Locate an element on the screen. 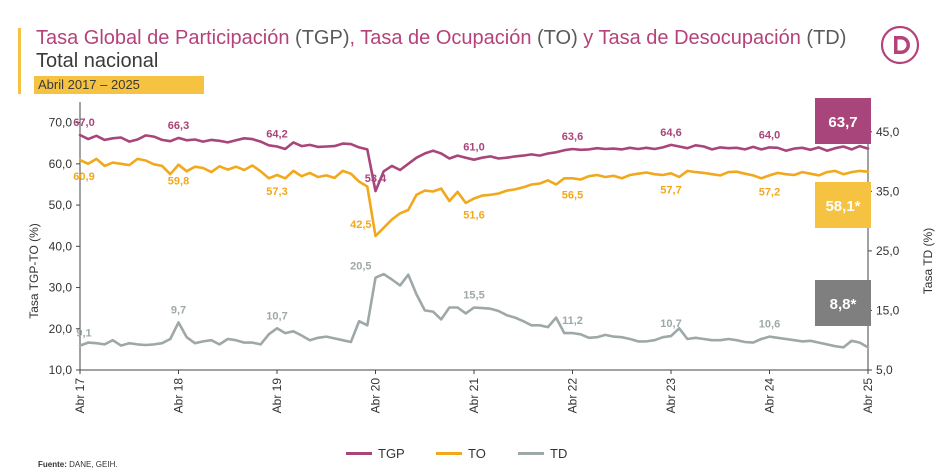  data-label-tgp: 53,4 is located at coordinates (376, 179).